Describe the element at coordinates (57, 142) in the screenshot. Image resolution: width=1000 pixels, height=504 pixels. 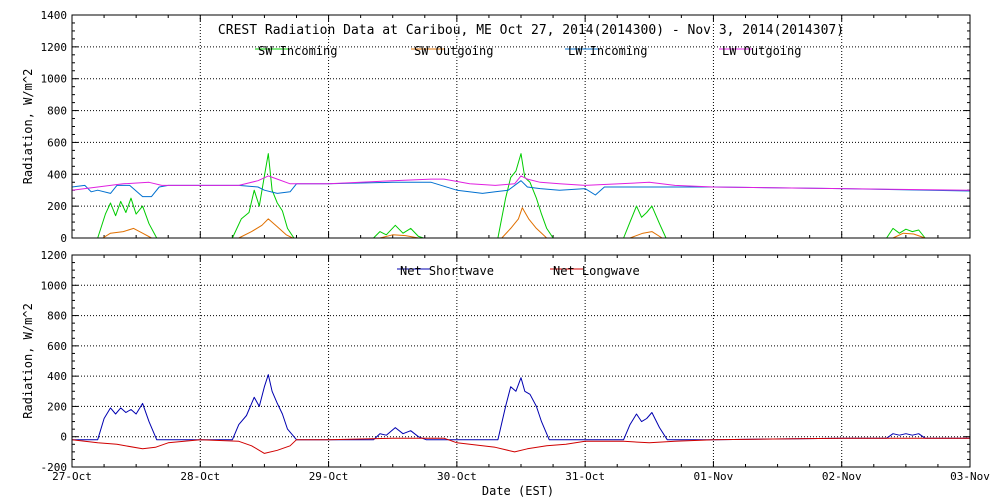
I see `top-ytick-label: 600` at that location.